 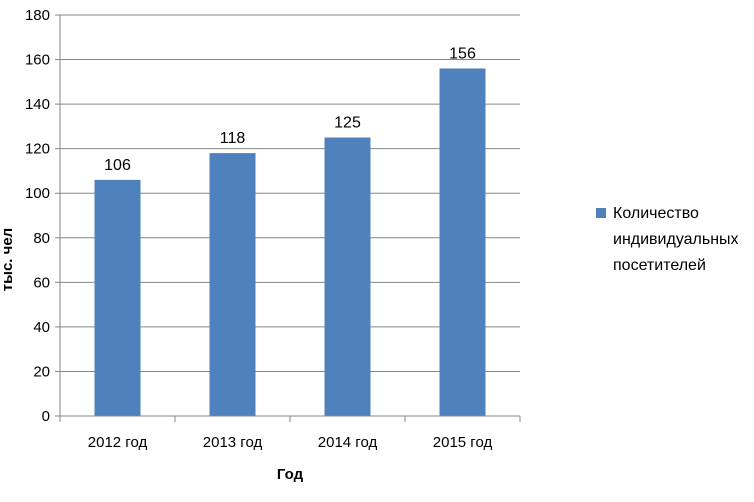 I want to click on y-tick-label: 40, so click(x=41, y=327).